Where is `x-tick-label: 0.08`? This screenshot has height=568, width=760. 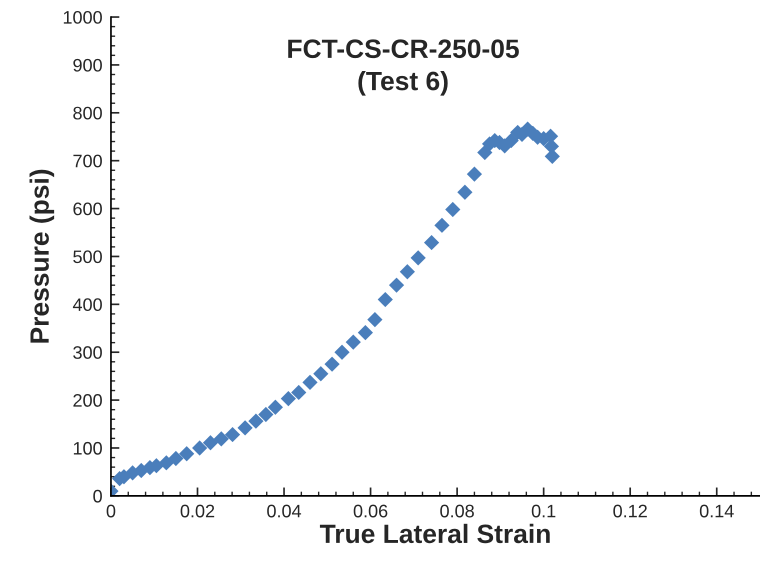 x-tick-label: 0.08 is located at coordinates (457, 511).